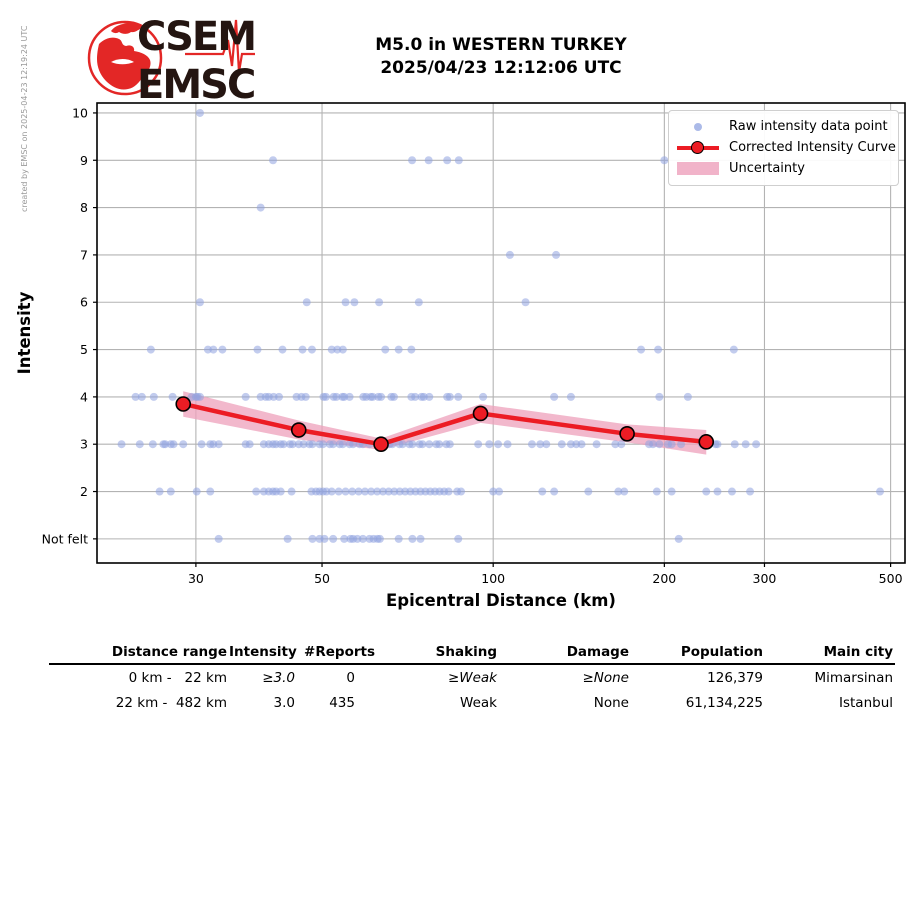 The height and width of the screenshot is (905, 915). What do you see at coordinates (501, 600) in the screenshot?
I see `x-axis-title: Epicentral Distance (km)` at bounding box center [501, 600].